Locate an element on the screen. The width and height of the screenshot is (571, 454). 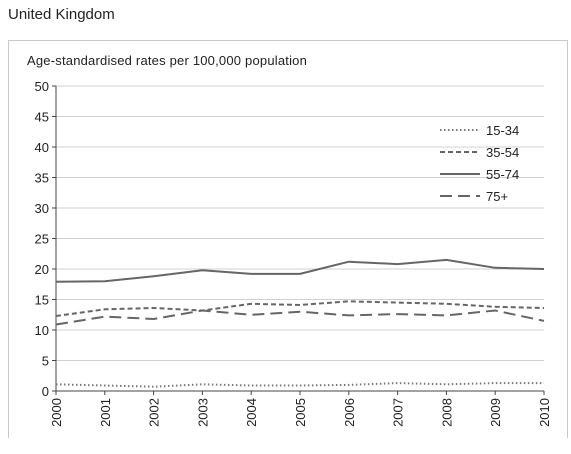
legend-label: 75+ is located at coordinates (497, 196).